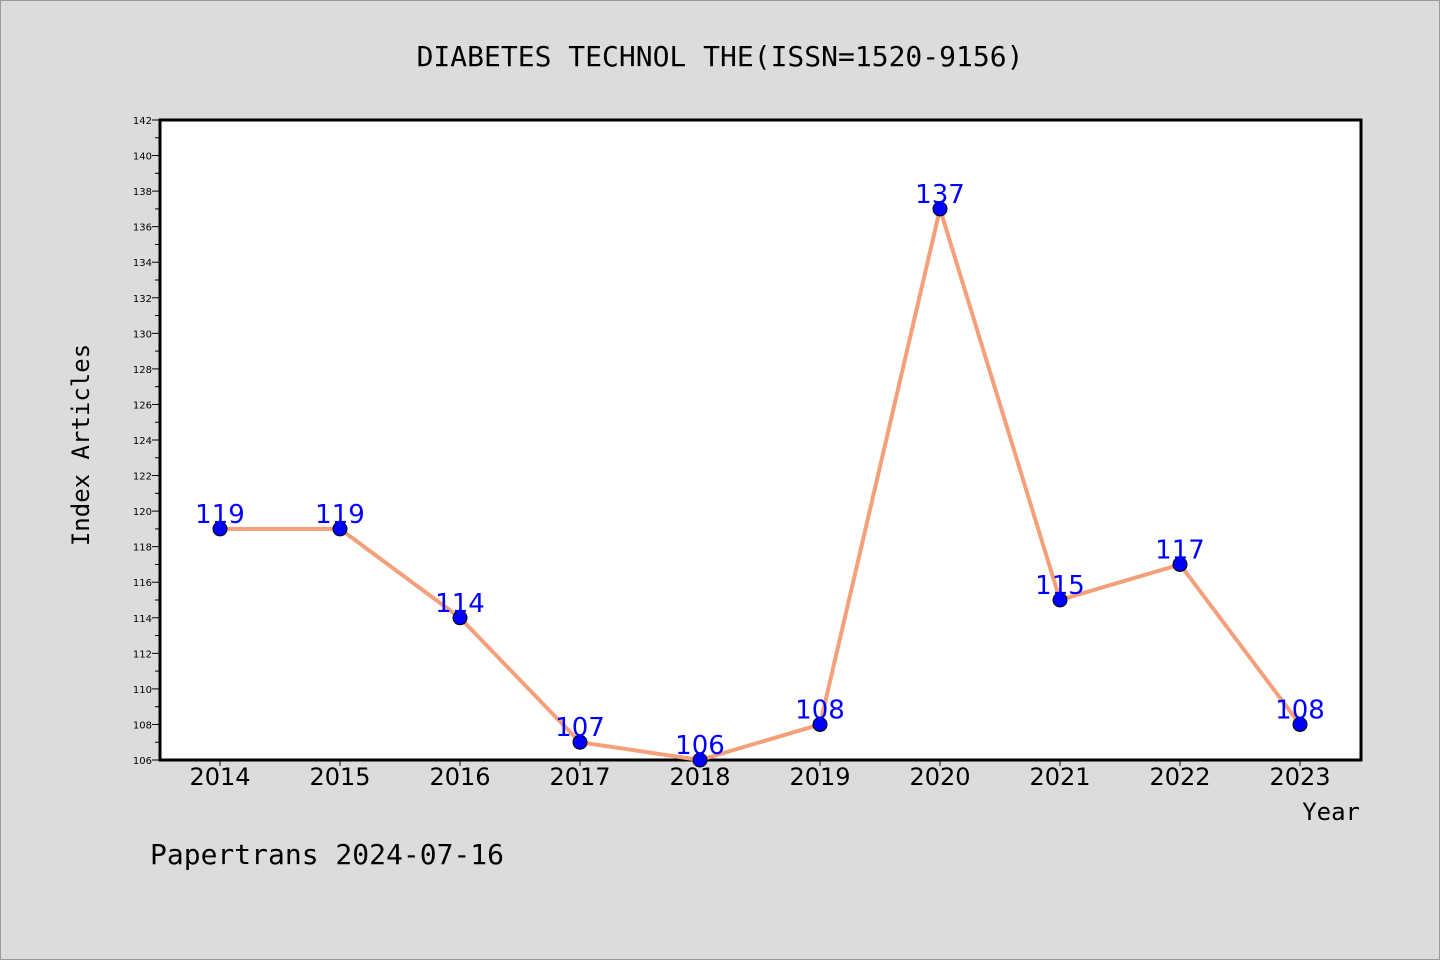  What do you see at coordinates (142, 654) in the screenshot?
I see `y-tick-label: 112` at bounding box center [142, 654].